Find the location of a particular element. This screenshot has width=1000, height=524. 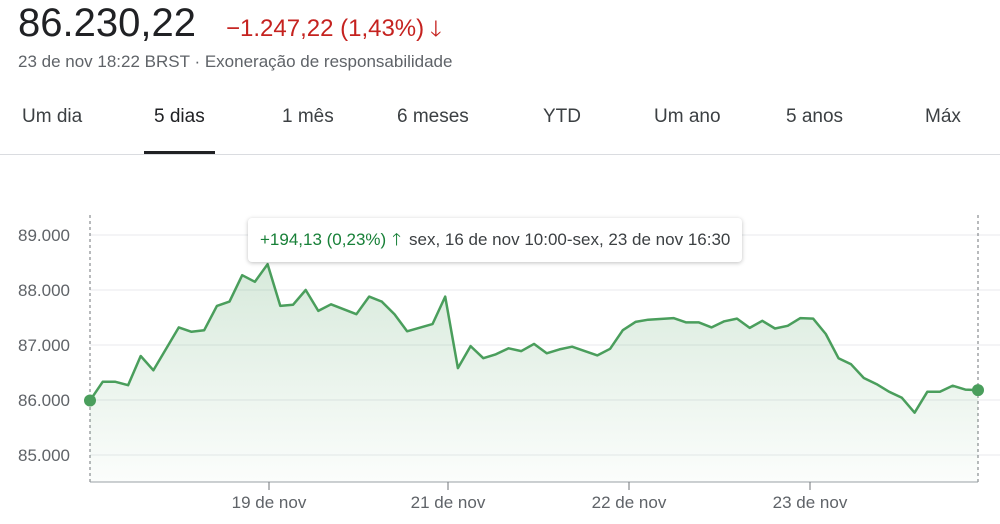

timestamp: 23 de nov 18:22 BRST is located at coordinates (104, 61).